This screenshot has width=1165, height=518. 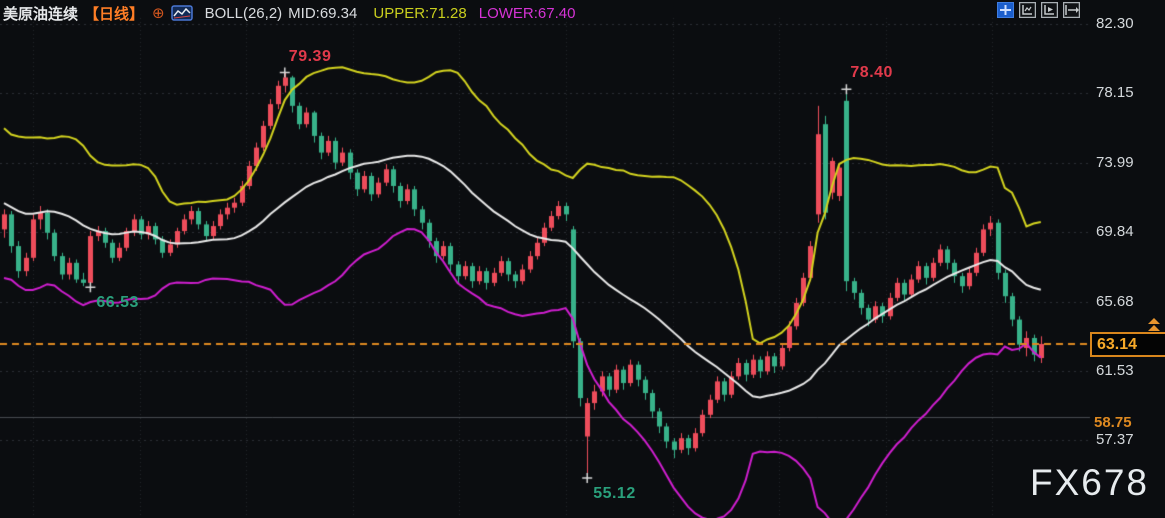 What do you see at coordinates (1115, 162) in the screenshot?
I see `axis-tick-label: 73.99` at bounding box center [1115, 162].